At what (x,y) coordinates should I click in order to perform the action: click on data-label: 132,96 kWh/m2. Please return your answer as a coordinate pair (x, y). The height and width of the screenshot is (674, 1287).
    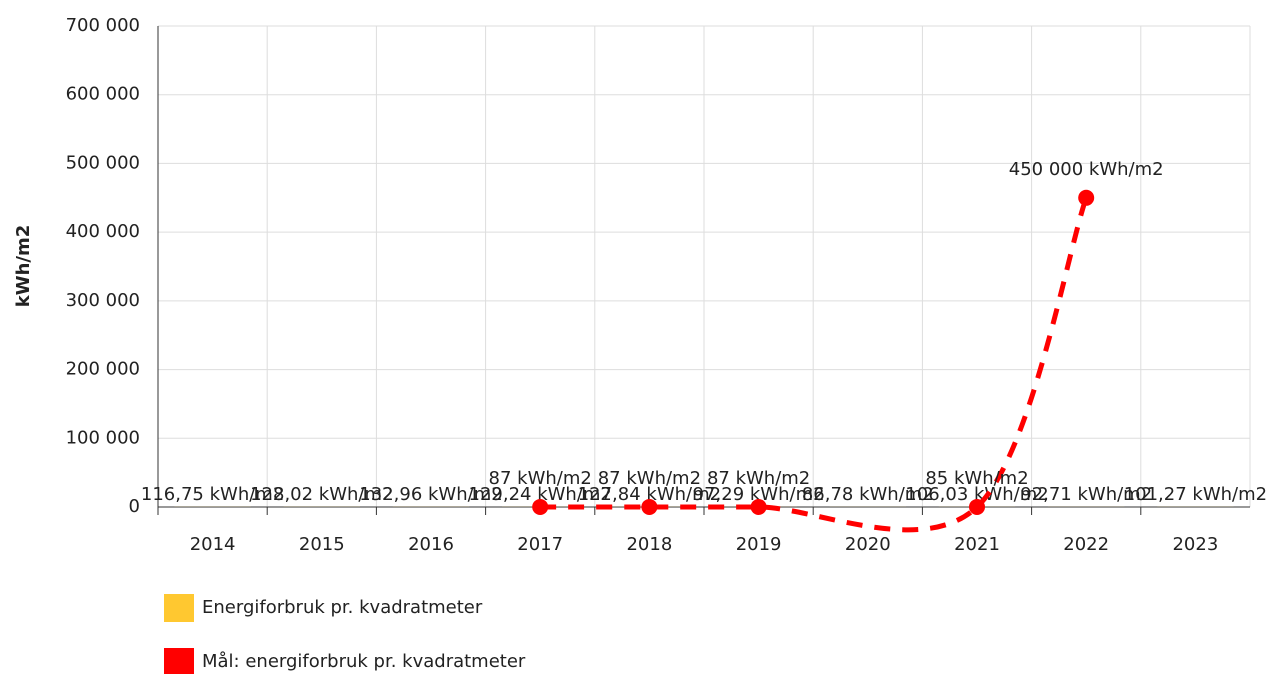
    Looking at the image, I should click on (430, 494).